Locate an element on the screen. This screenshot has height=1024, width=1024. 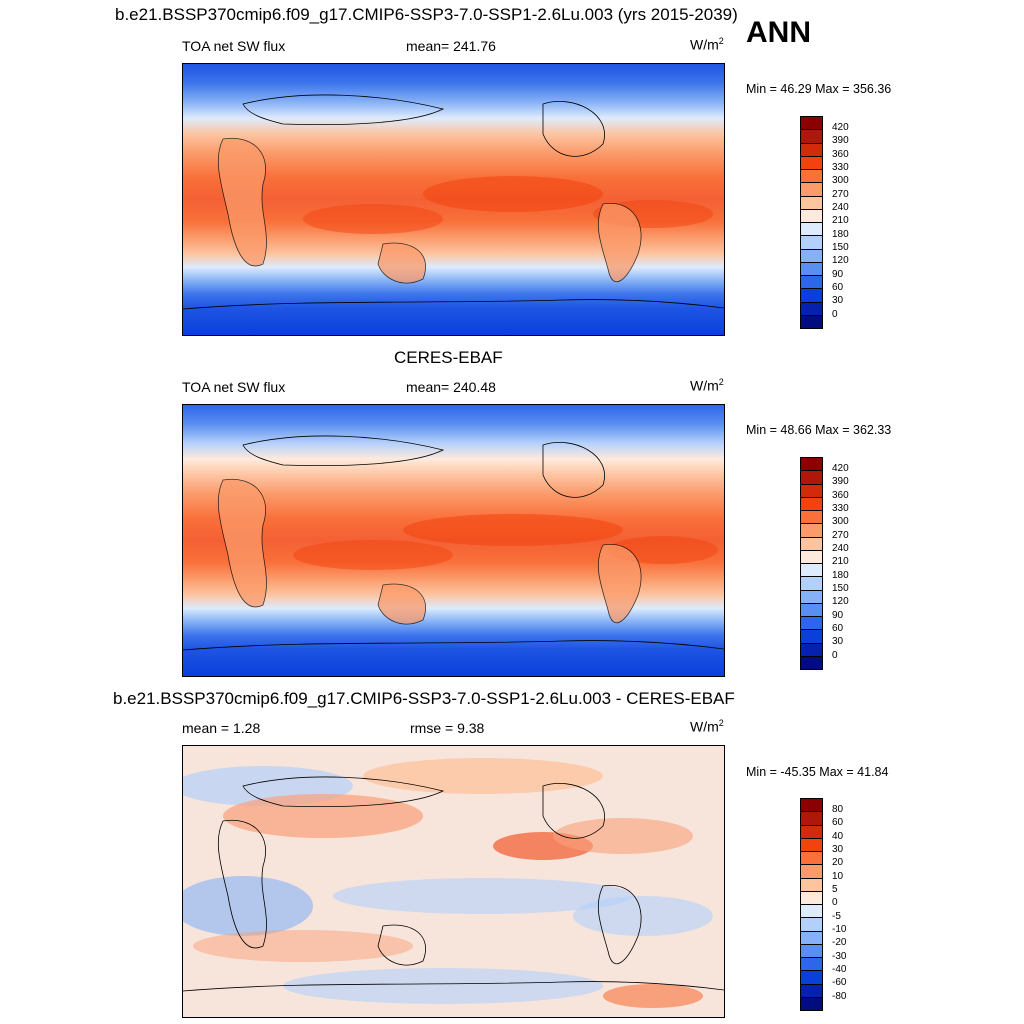
colorbar-tick-label: 10 is located at coordinates (838, 876).